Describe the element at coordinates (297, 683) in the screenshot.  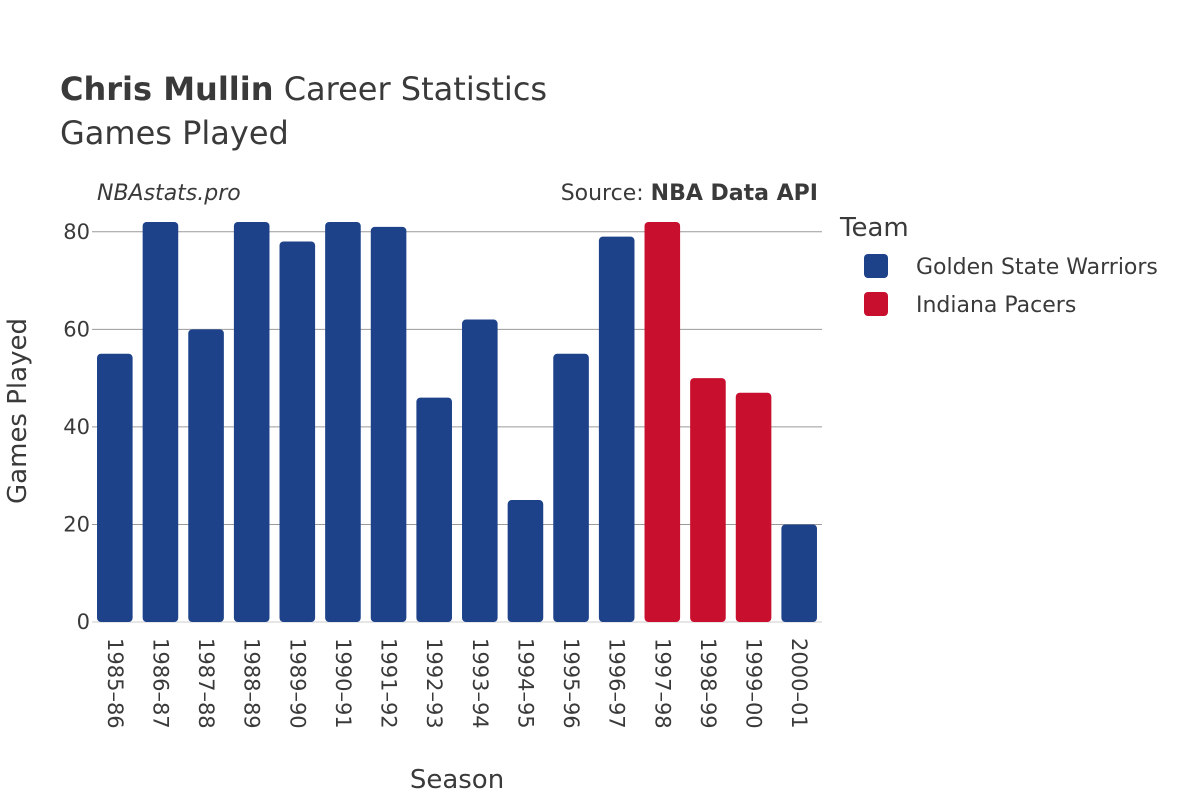
I see `x-tick-label: 1989–90` at that location.